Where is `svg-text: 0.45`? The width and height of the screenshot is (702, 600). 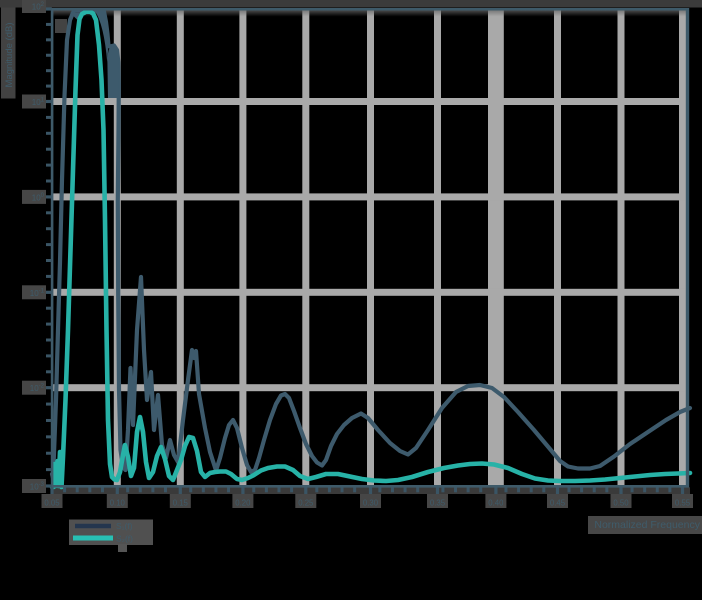
svg-text: 0.45 is located at coordinates (558, 503).